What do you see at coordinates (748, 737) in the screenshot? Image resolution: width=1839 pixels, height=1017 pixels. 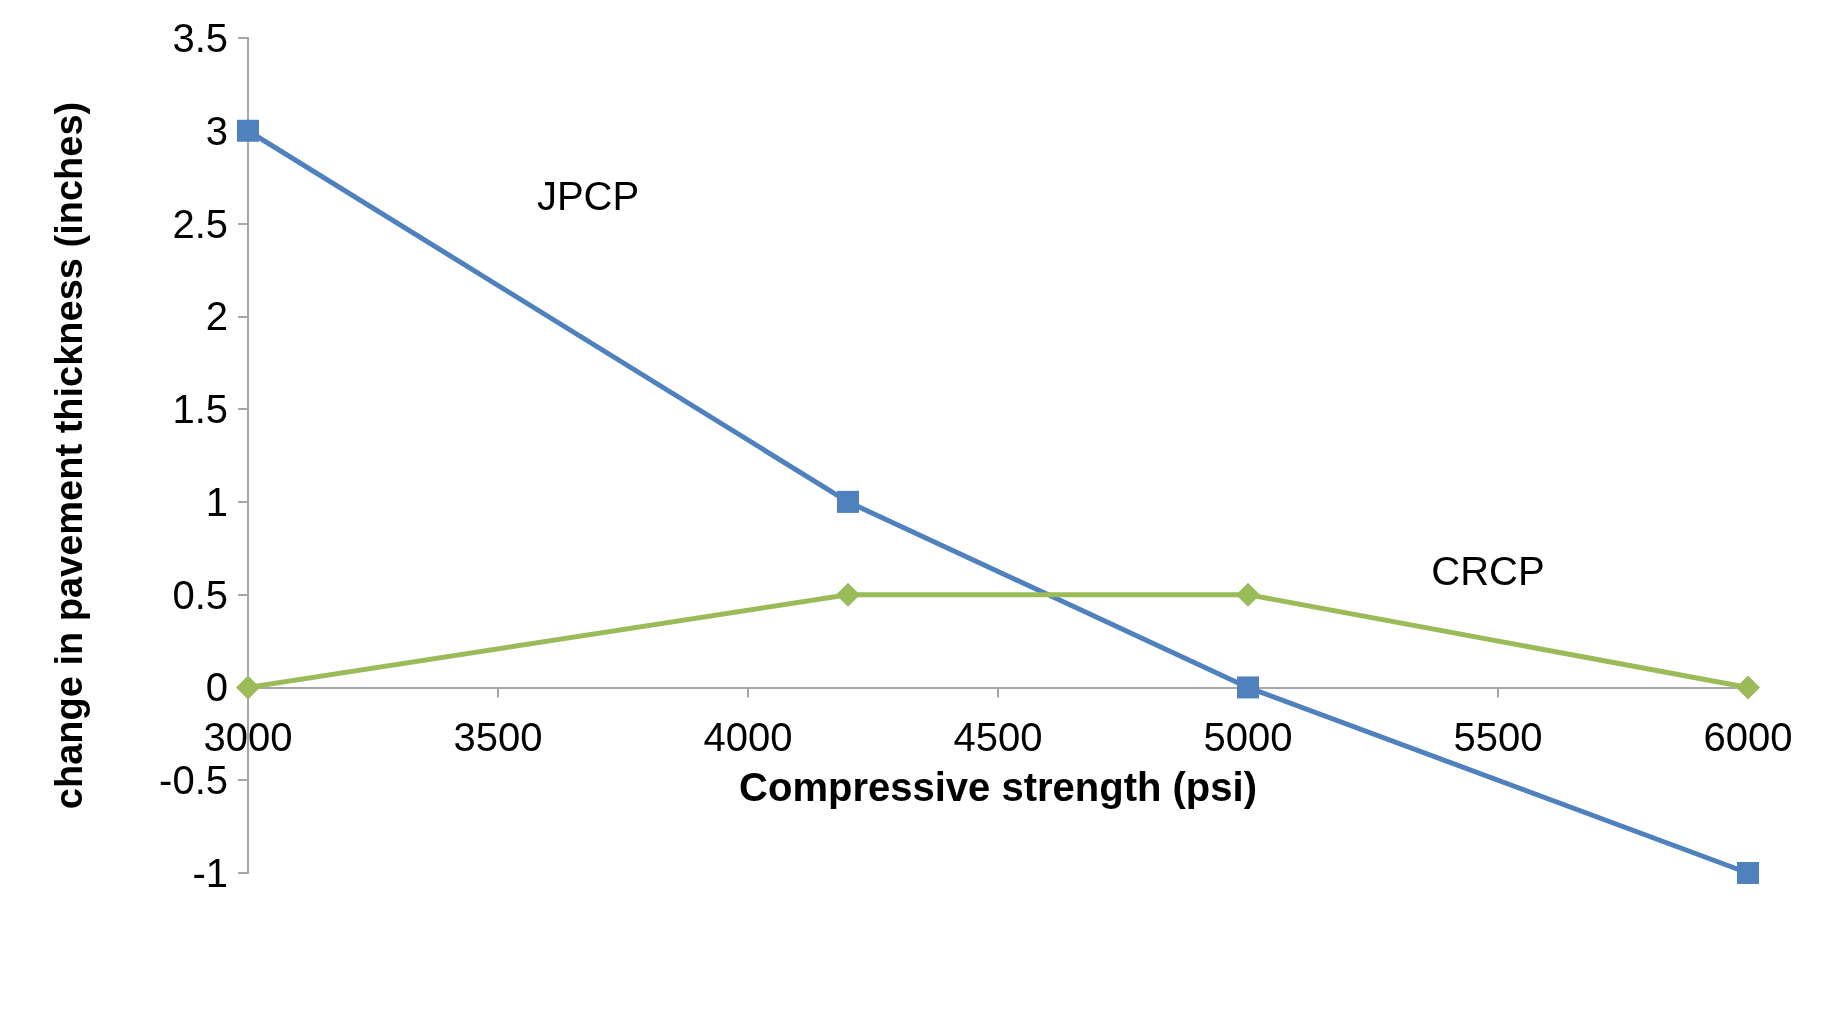 I see `x-tick-label: 4000` at bounding box center [748, 737].